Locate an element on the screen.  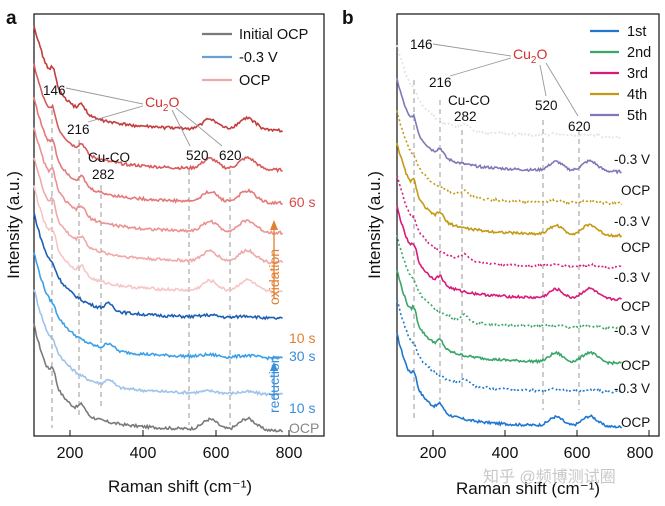
spectrum-a-initial-ocp is located at coordinates (158, 378).